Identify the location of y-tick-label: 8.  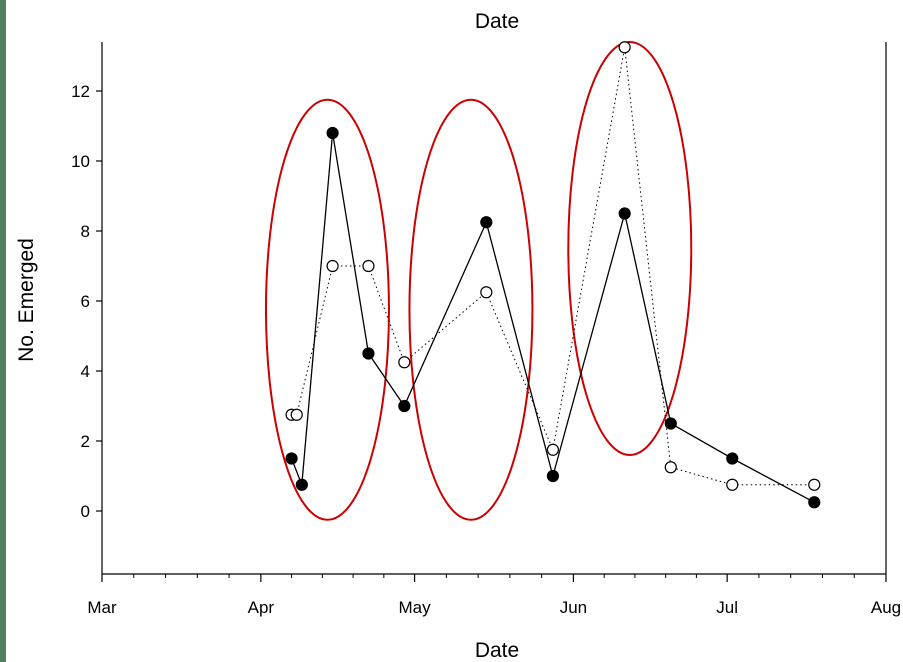
(85, 231).